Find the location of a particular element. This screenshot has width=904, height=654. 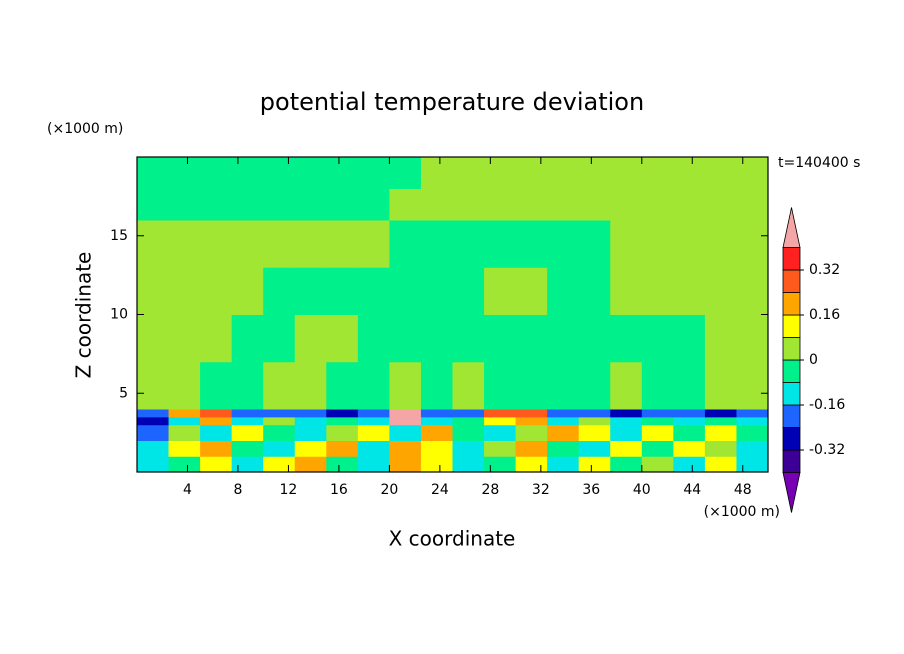

x-tick-label: 48 is located at coordinates (743, 490).